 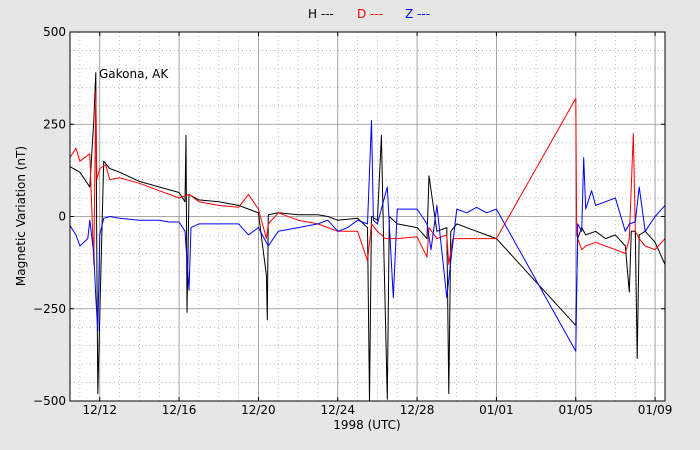 What do you see at coordinates (321, 14) in the screenshot?
I see `legend-h: H ---` at bounding box center [321, 14].